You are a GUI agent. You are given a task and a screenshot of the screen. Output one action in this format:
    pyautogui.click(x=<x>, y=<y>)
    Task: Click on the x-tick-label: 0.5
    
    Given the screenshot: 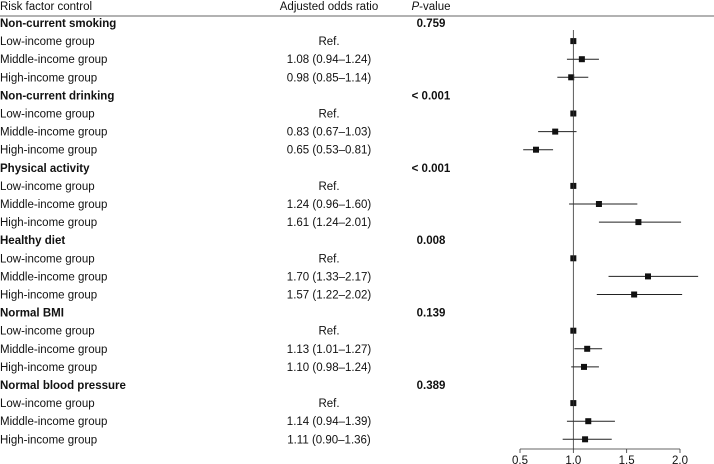 What is the action you would take?
    pyautogui.click(x=520, y=459)
    